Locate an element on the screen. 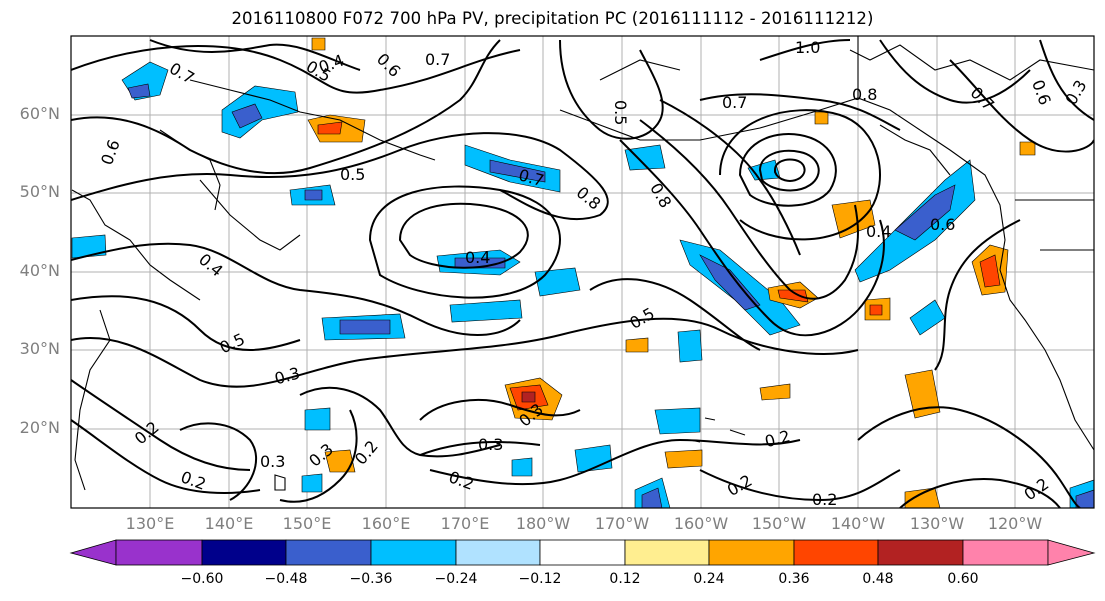 The height and width of the screenshot is (601, 1105). lon-label: 150°E is located at coordinates (307, 523).